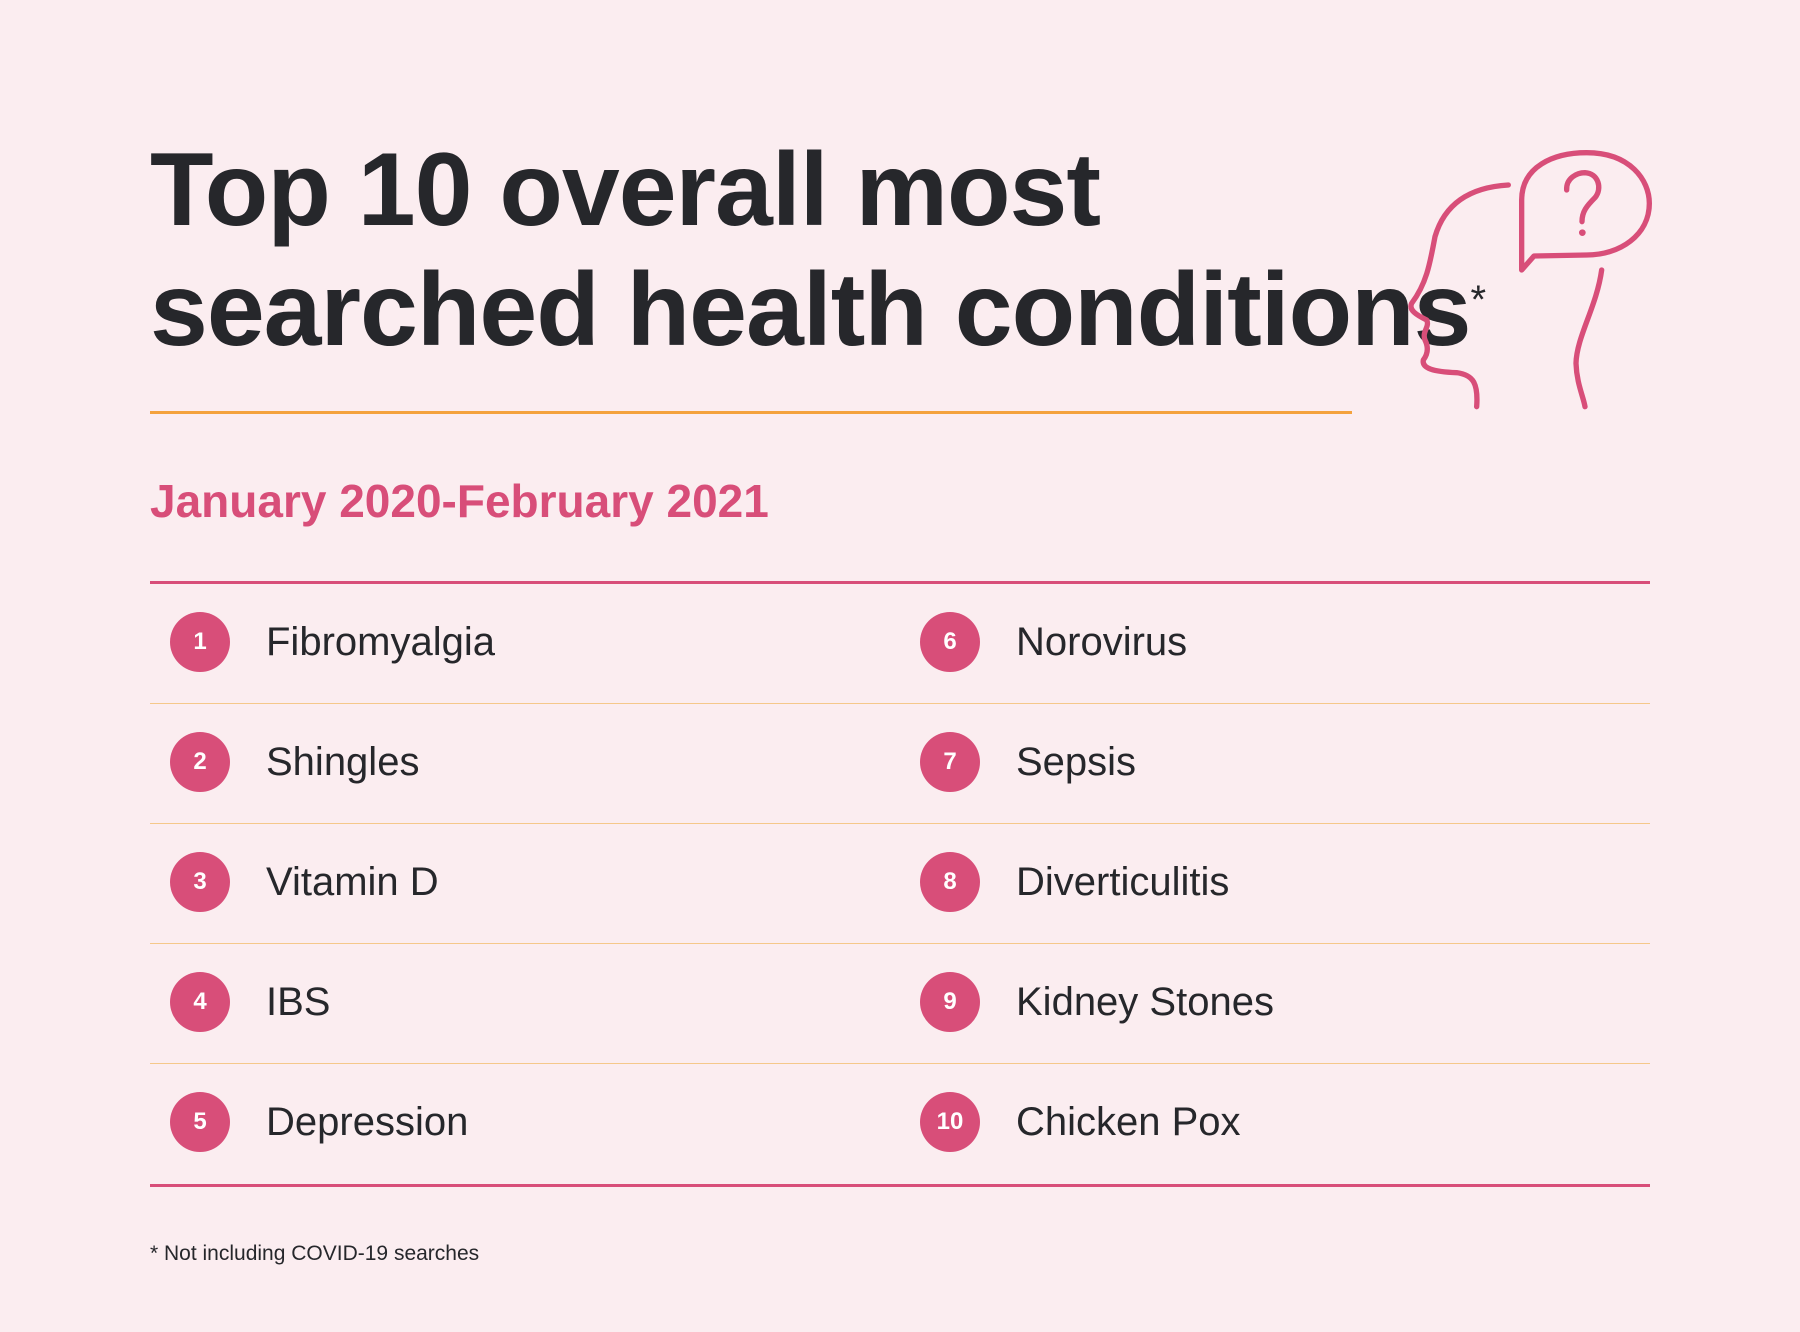 The width and height of the screenshot is (1800, 1332). What do you see at coordinates (298, 1002) in the screenshot?
I see `condition-name: IBS` at bounding box center [298, 1002].